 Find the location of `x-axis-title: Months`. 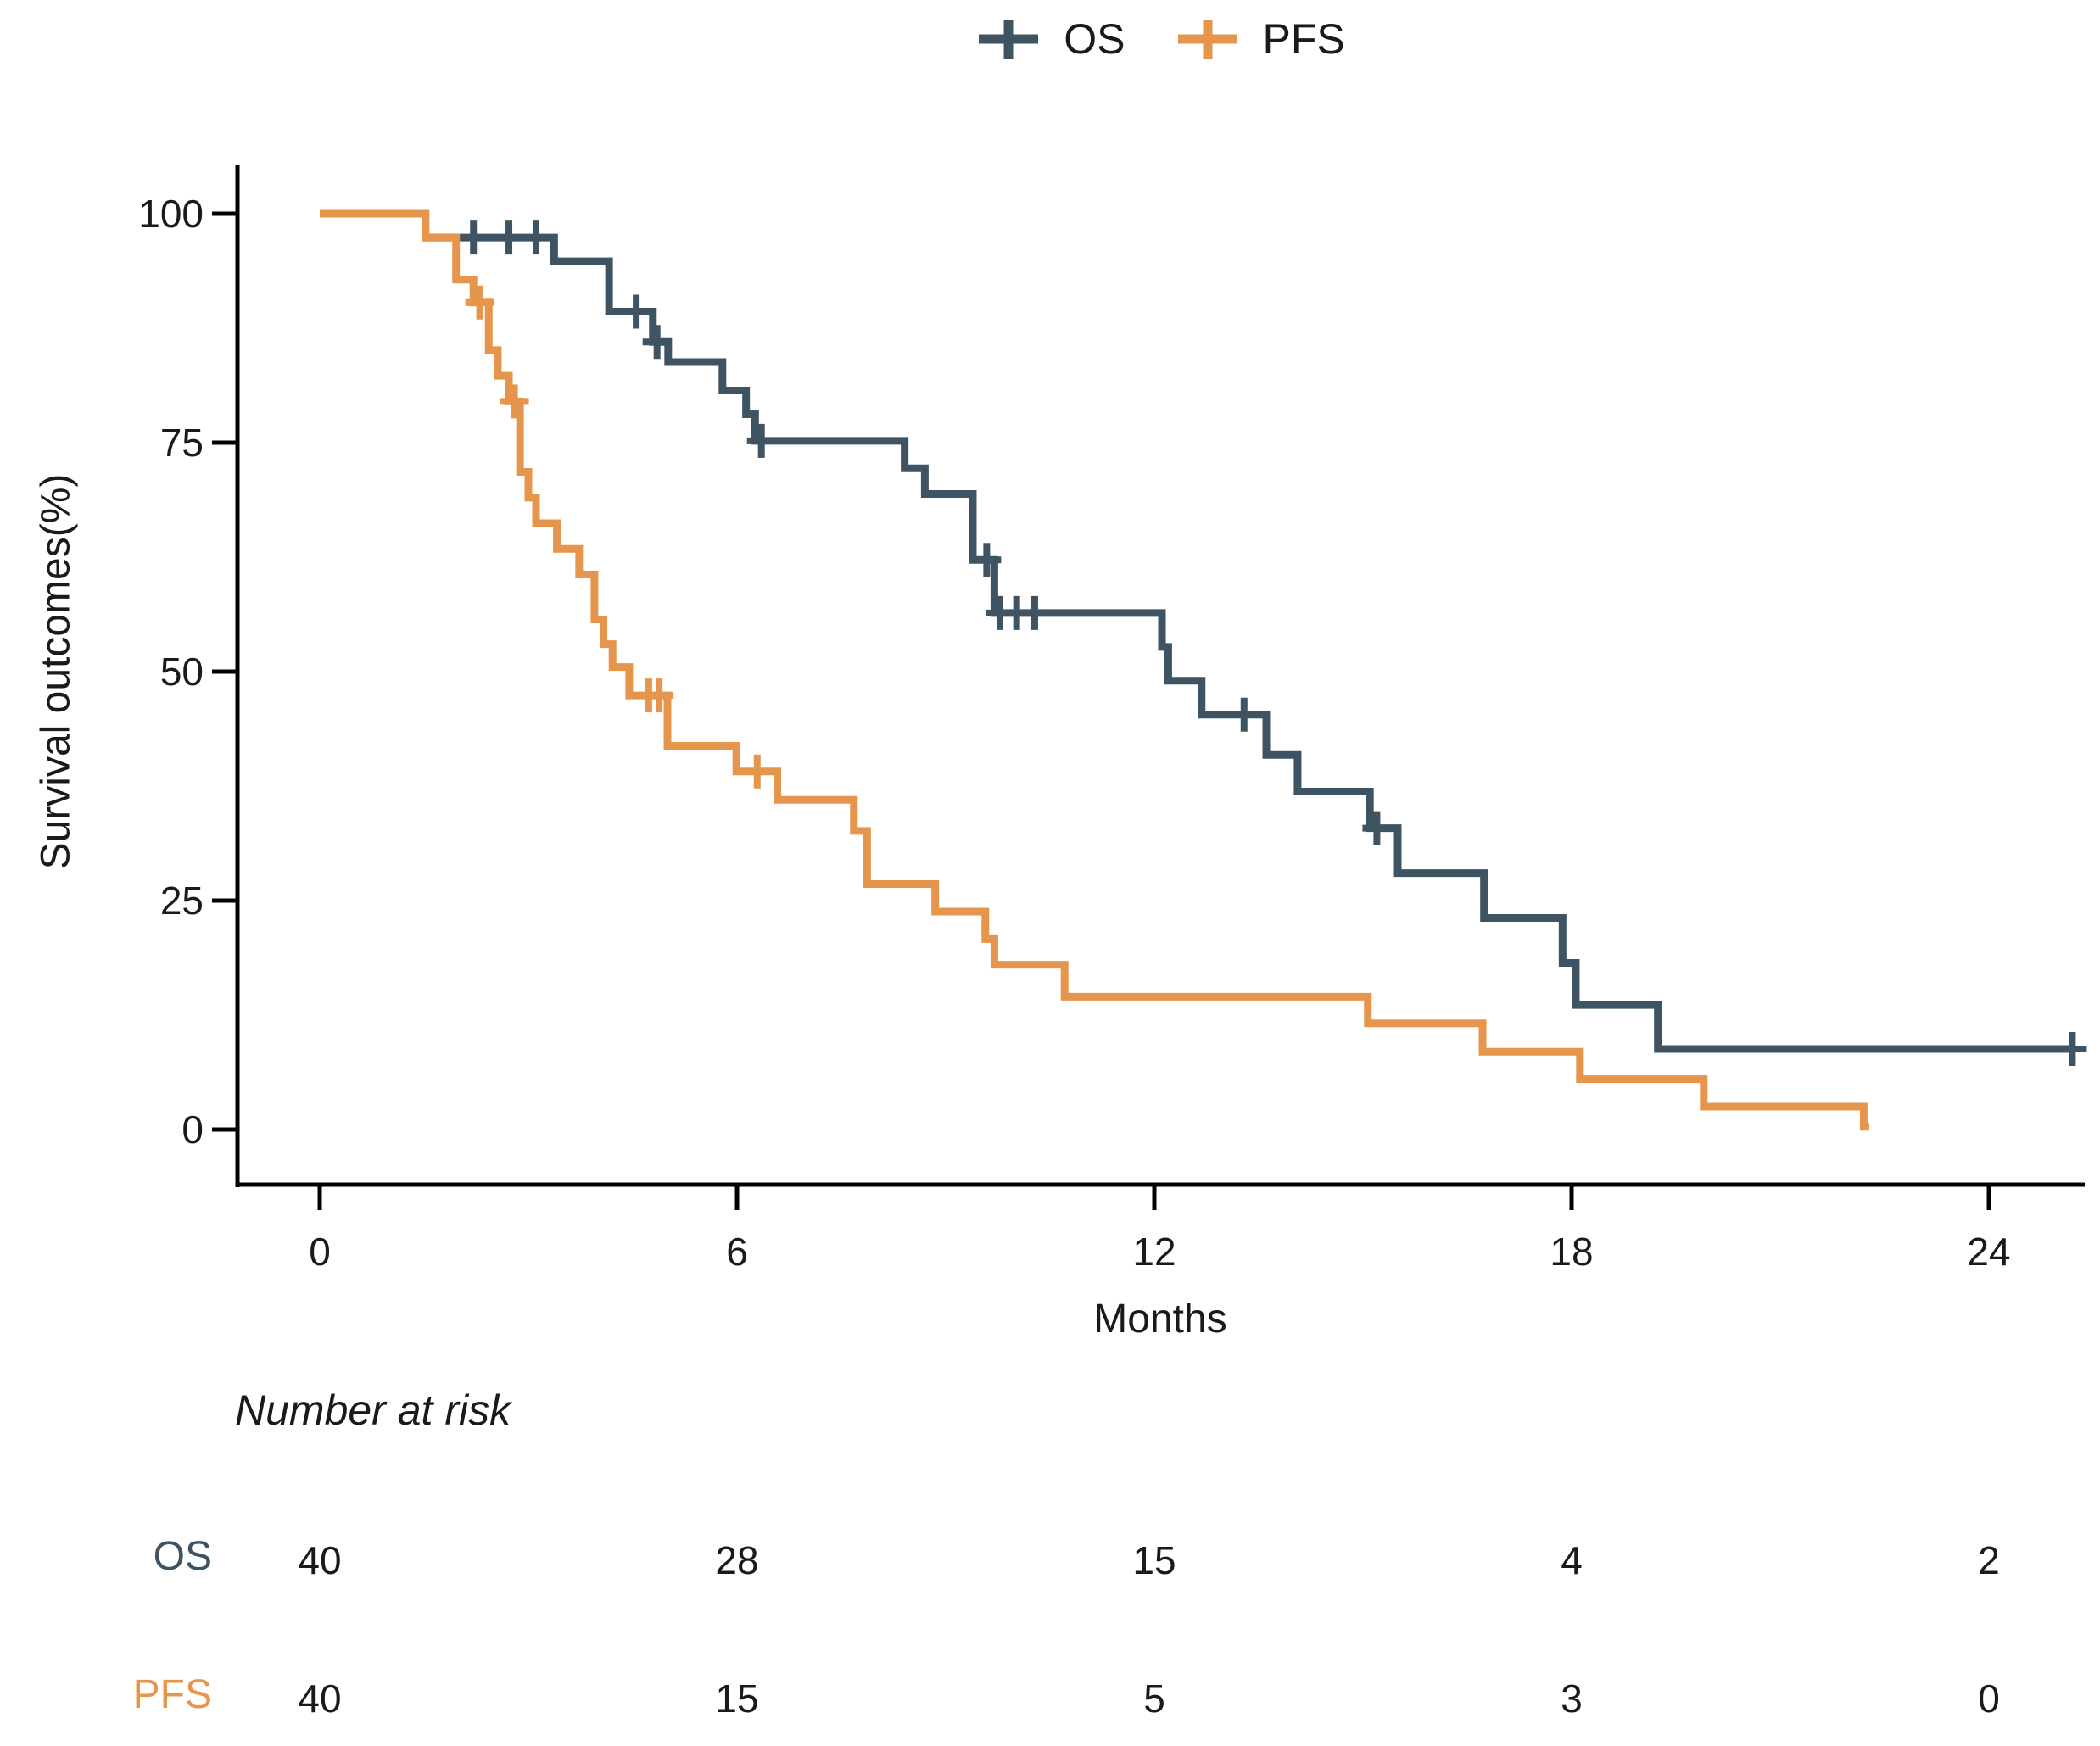

x-axis-title: Months is located at coordinates (1160, 1319).